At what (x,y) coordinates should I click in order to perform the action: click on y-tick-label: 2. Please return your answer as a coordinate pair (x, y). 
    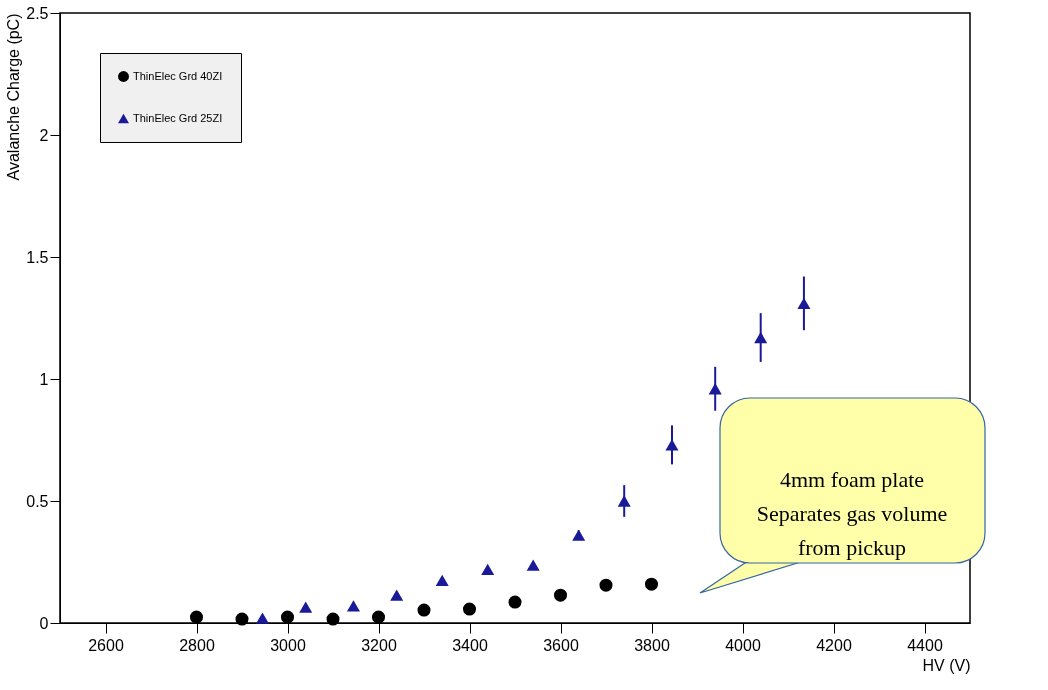
    Looking at the image, I should click on (44, 135).